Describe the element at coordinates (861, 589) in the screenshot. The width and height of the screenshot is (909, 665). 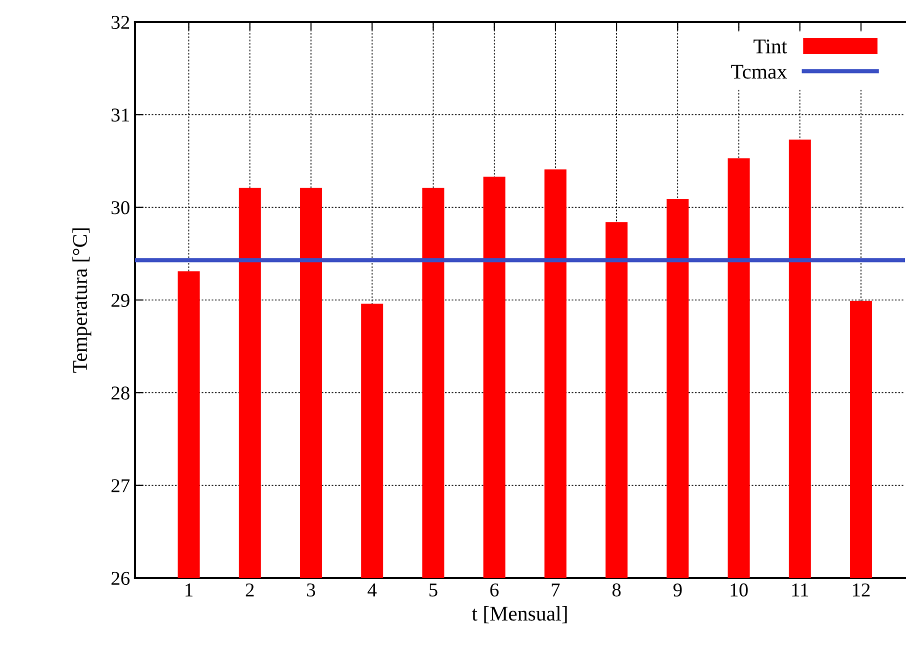
I see `x-tick-label: 12` at that location.